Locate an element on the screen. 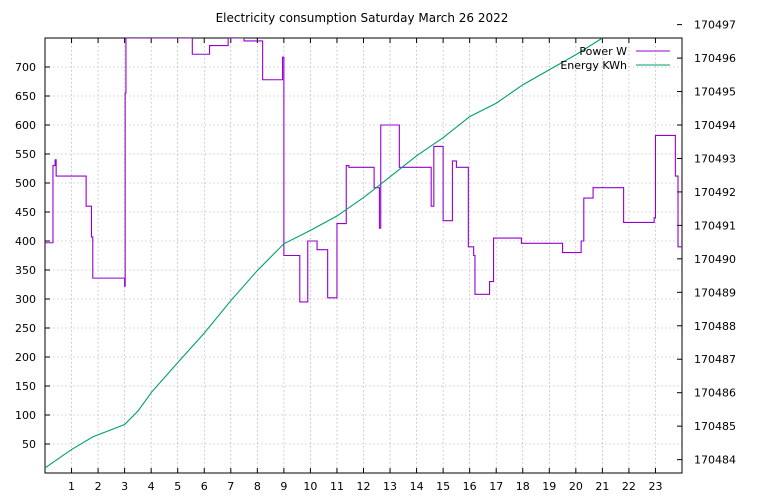 The height and width of the screenshot is (500, 768). y-tick-label: 150 is located at coordinates (25, 386).